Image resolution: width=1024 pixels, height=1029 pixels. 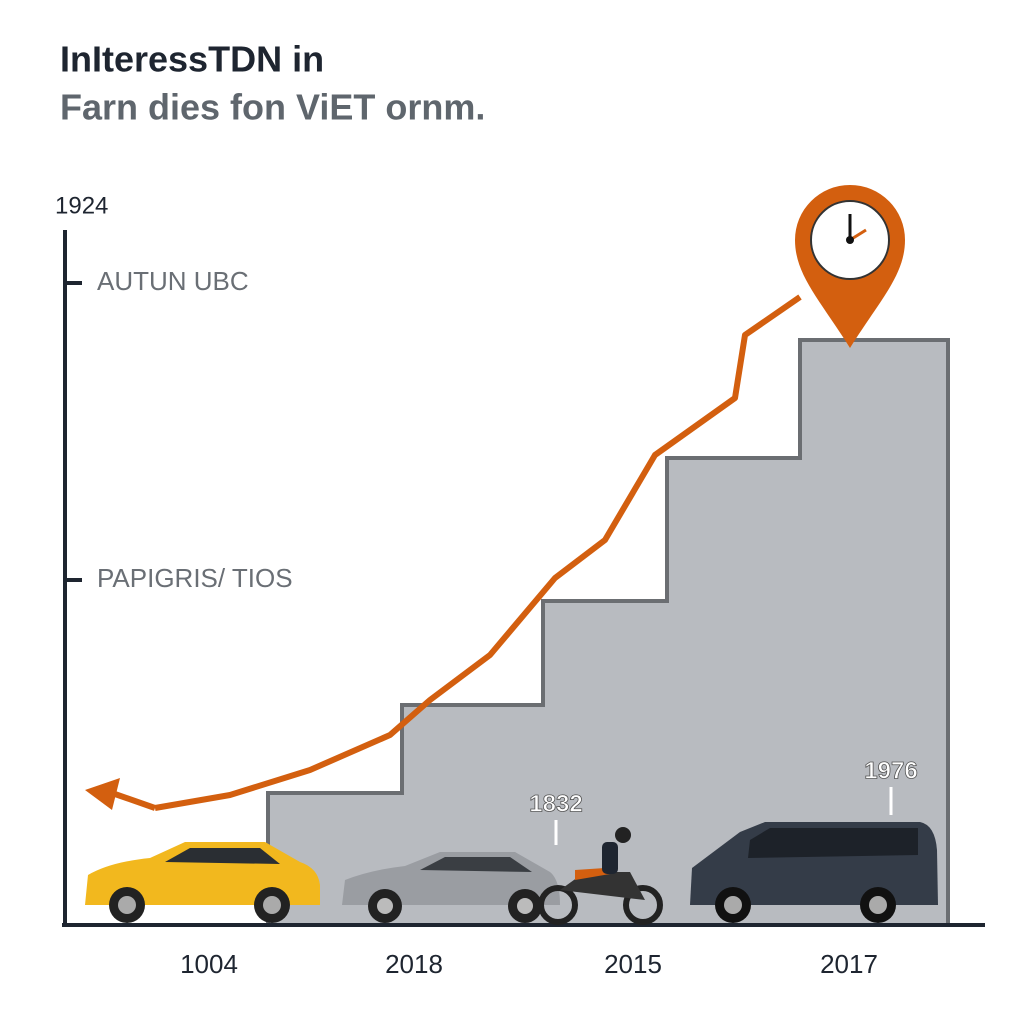 What do you see at coordinates (102, 794) in the screenshot?
I see `arrow-head` at bounding box center [102, 794].